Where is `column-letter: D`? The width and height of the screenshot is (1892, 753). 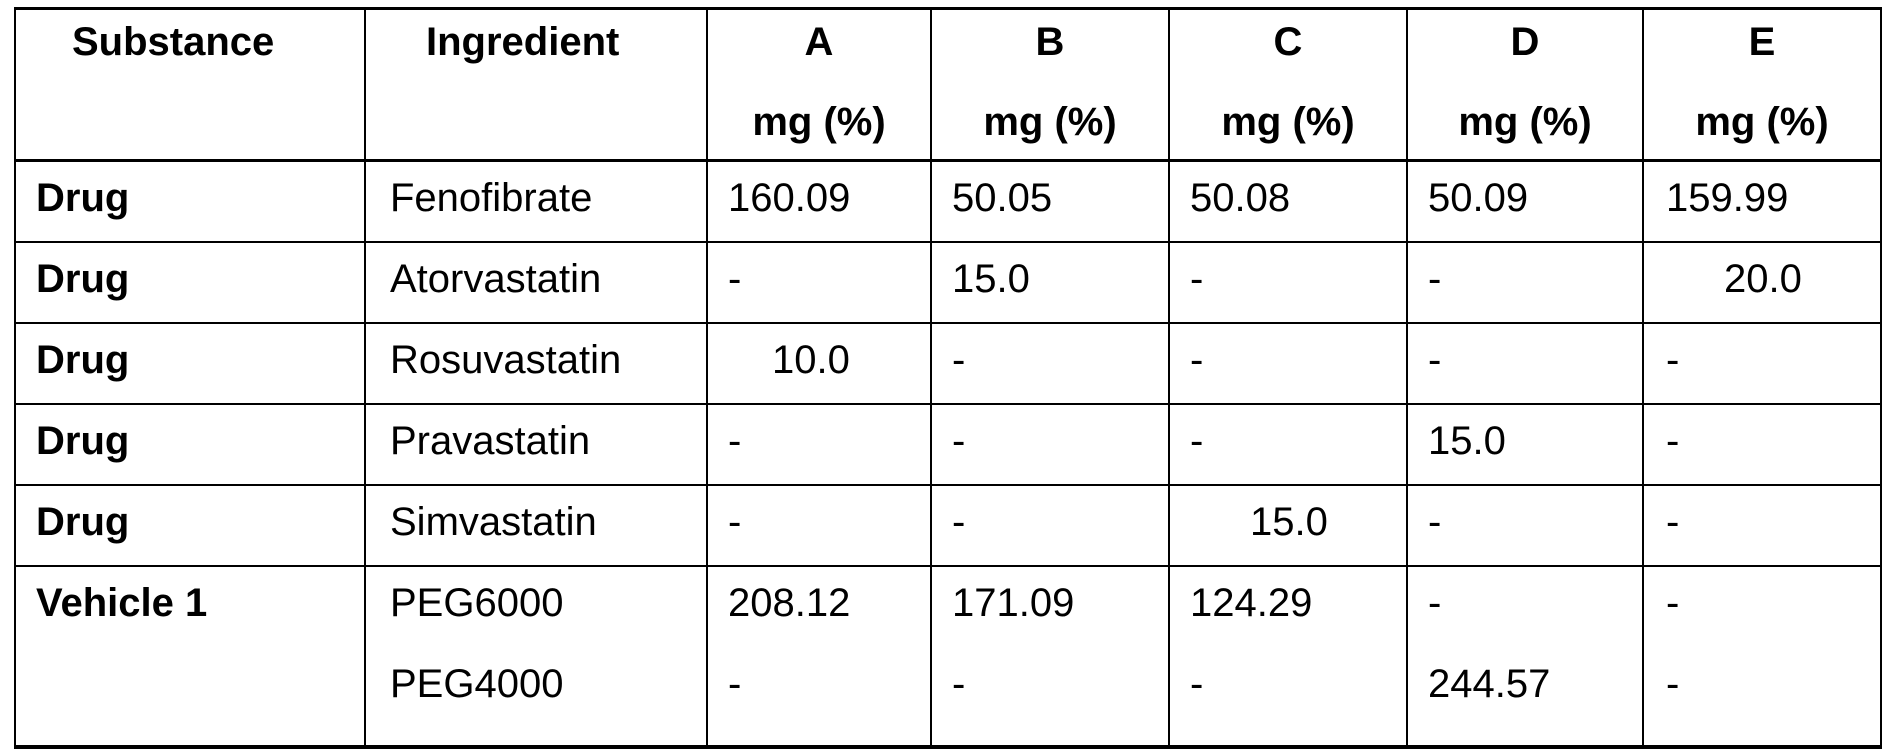 column-letter: D is located at coordinates (1525, 62).